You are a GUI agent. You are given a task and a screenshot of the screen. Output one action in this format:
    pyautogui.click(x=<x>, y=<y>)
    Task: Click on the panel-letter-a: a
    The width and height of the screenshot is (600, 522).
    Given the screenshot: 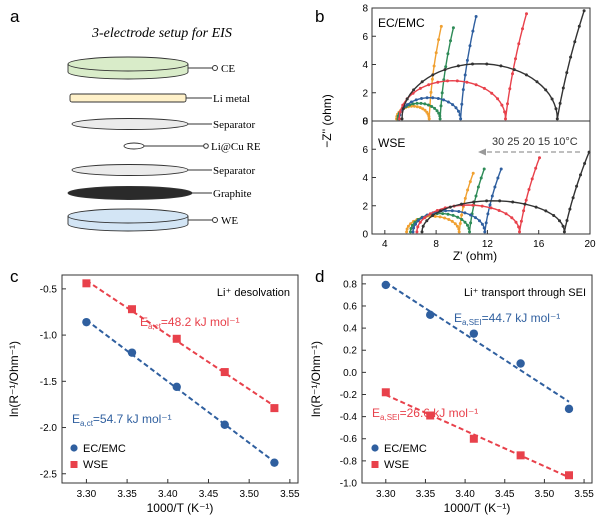 What is the action you would take?
    pyautogui.click(x=15, y=16)
    